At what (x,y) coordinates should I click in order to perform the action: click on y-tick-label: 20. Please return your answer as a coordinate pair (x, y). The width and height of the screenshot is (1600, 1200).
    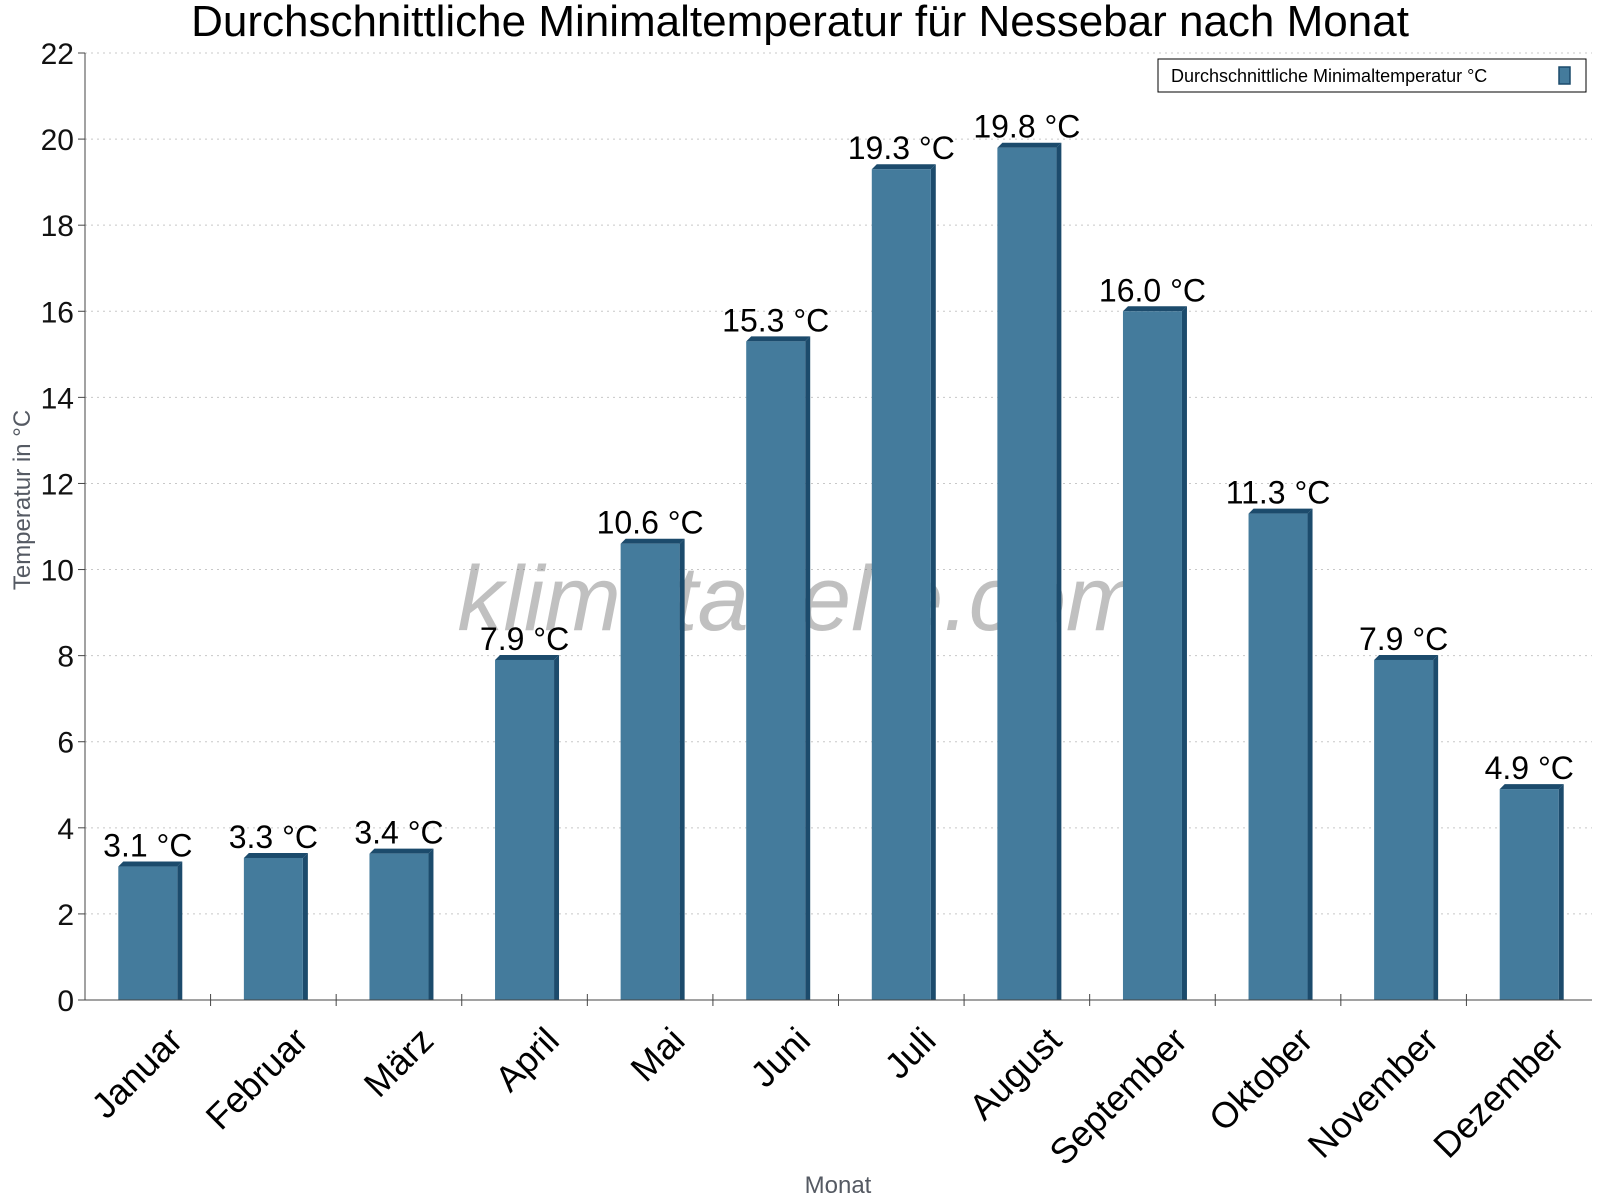
    Looking at the image, I should click on (57, 140).